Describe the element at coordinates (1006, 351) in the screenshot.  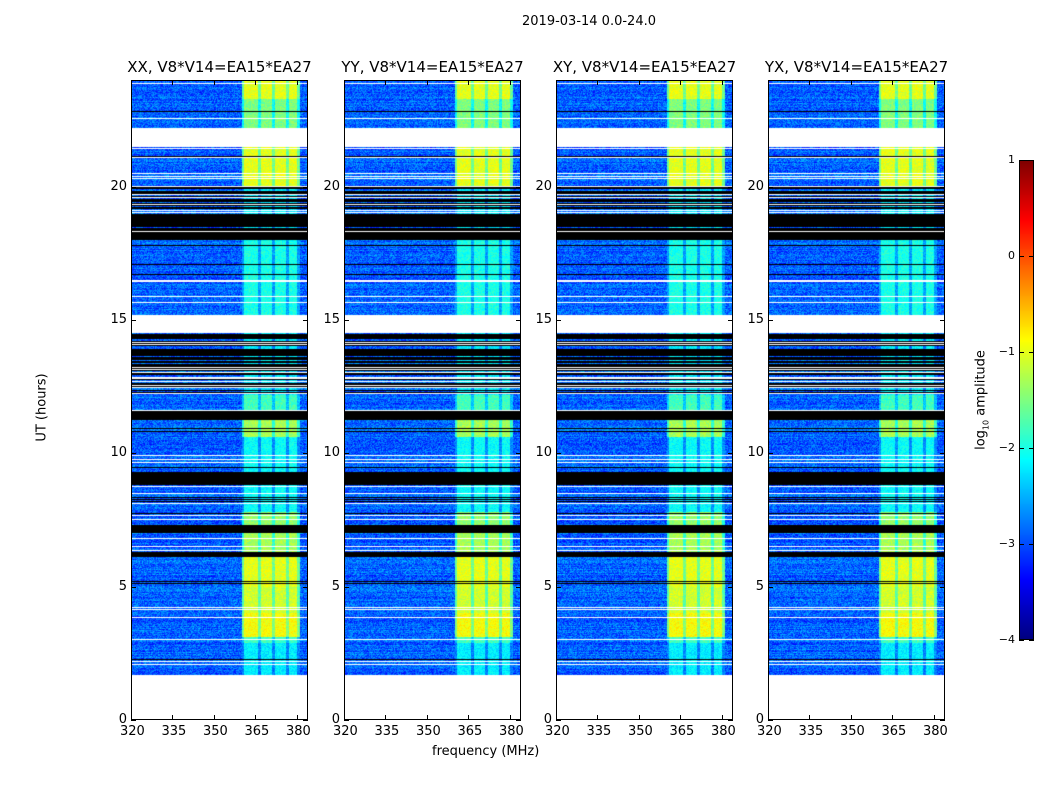
I see `colorbar-tick-label: −1` at that location.